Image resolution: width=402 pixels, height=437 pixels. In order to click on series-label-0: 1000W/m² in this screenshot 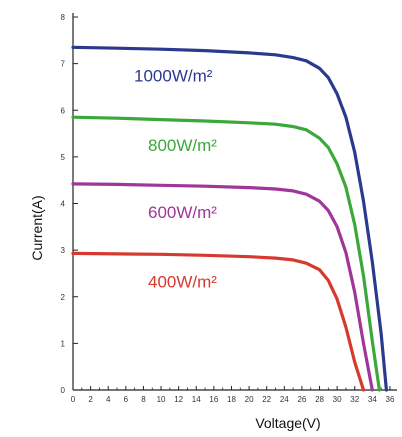, I will do `click(173, 75)`.